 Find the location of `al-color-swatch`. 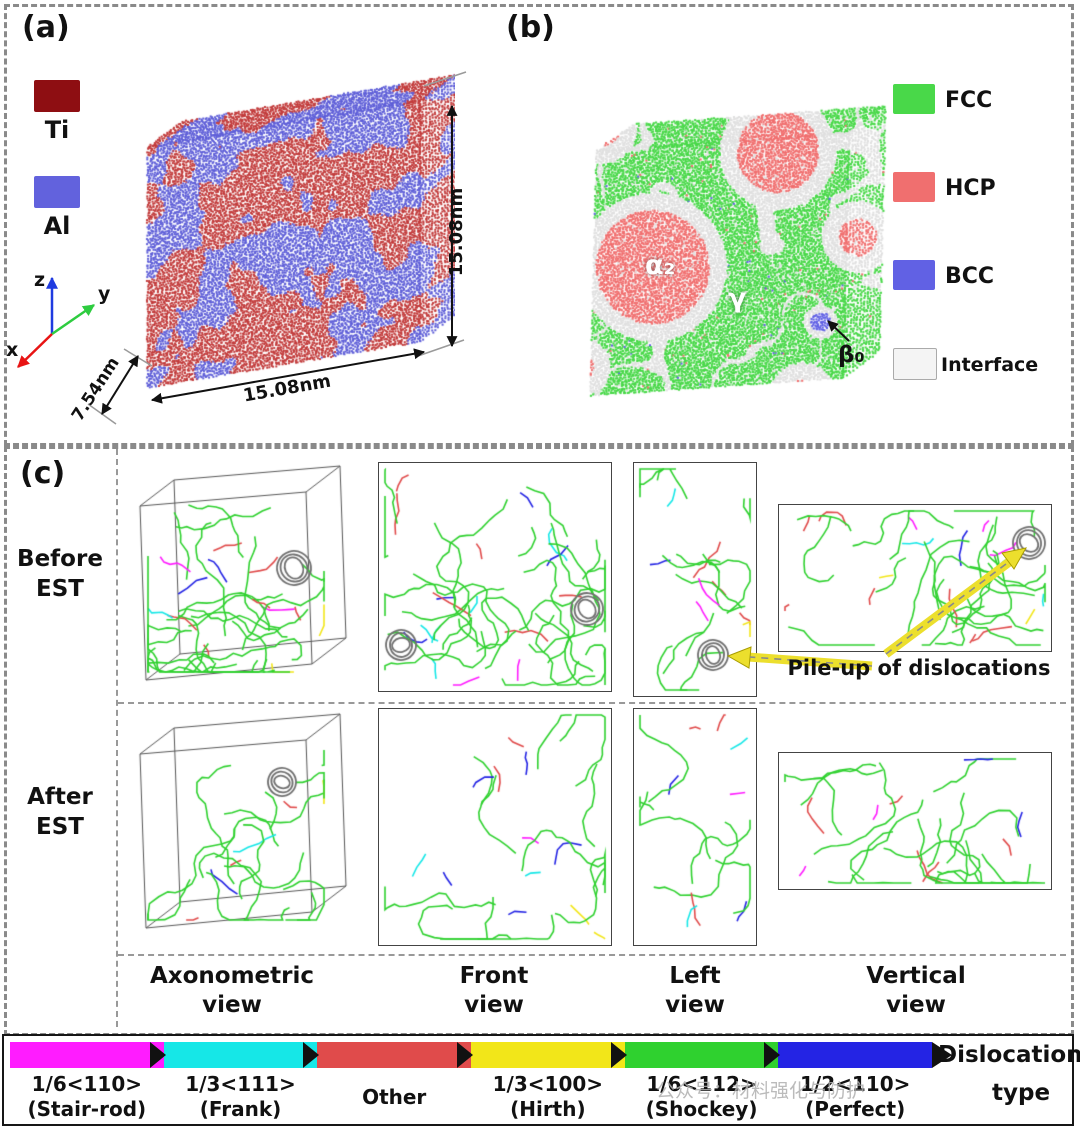

al-color-swatch is located at coordinates (57, 192).